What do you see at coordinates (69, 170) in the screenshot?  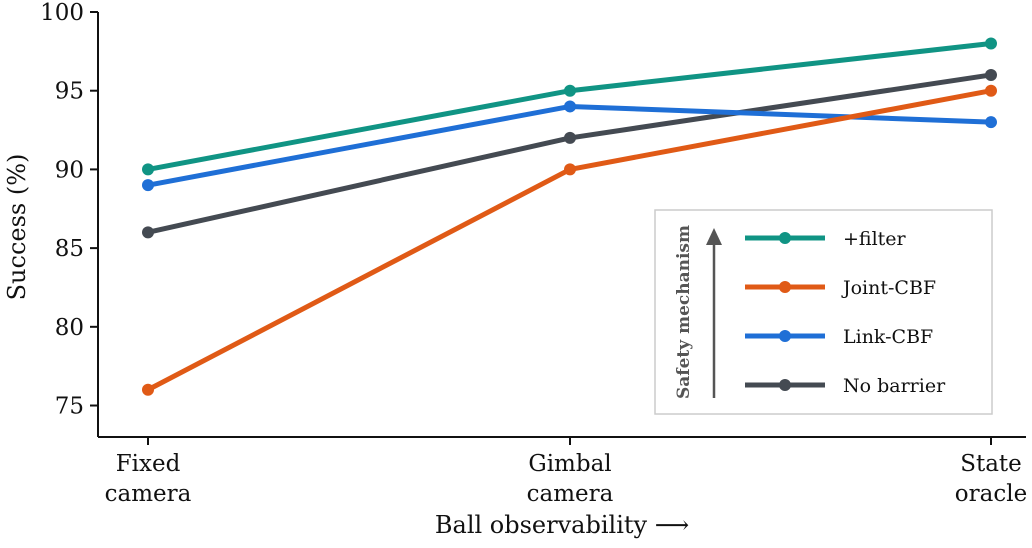 I see `y-tick-label: 90` at bounding box center [69, 170].